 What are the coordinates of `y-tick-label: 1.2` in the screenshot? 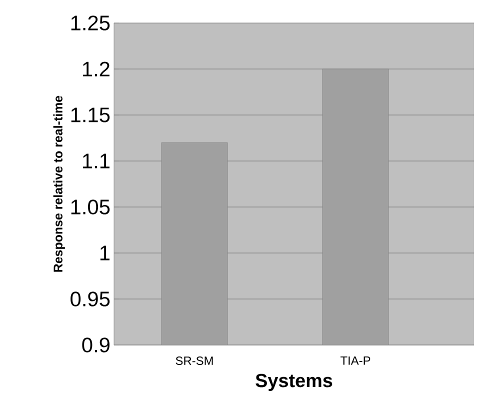 It's located at (96, 69).